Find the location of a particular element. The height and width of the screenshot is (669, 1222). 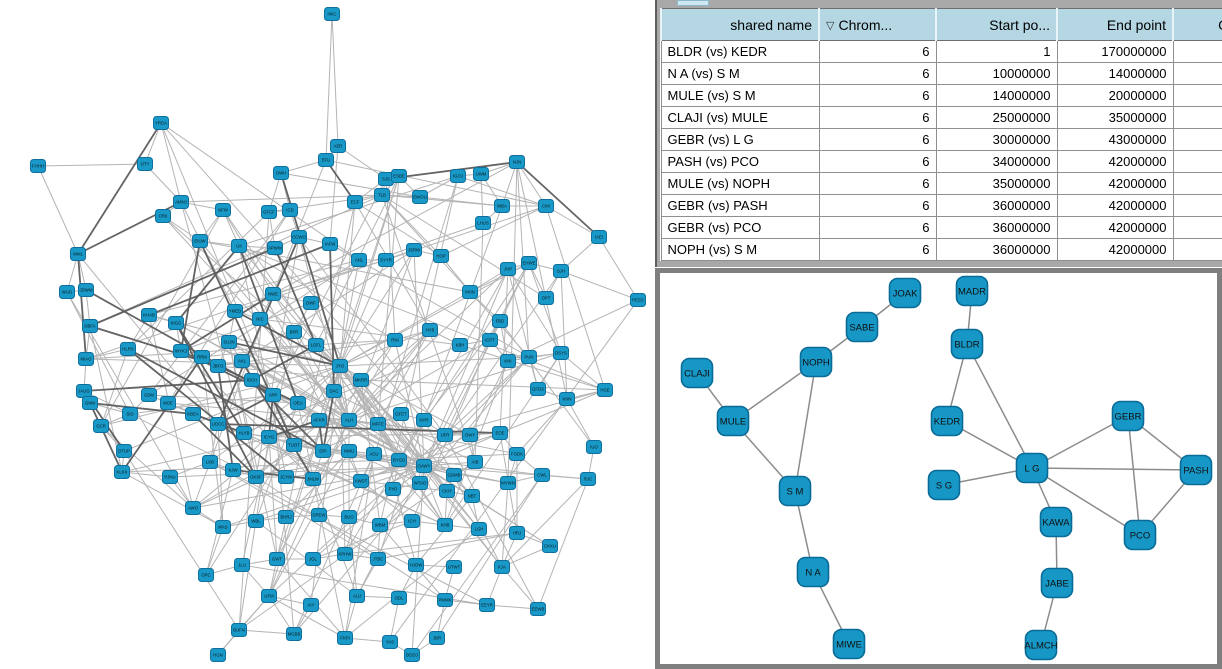

network-node: IOCH is located at coordinates (252, 380).